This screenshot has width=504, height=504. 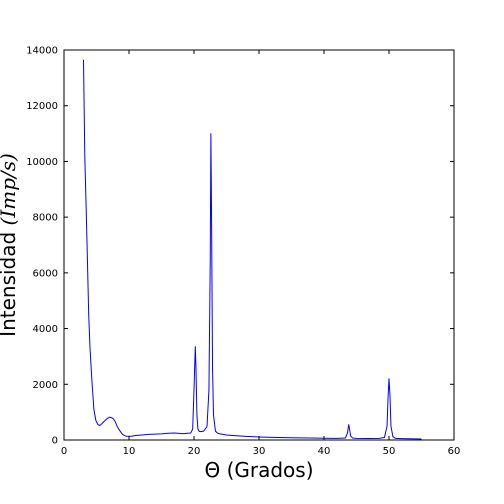 I want to click on y-tick-label: 14000, so click(x=42, y=51).